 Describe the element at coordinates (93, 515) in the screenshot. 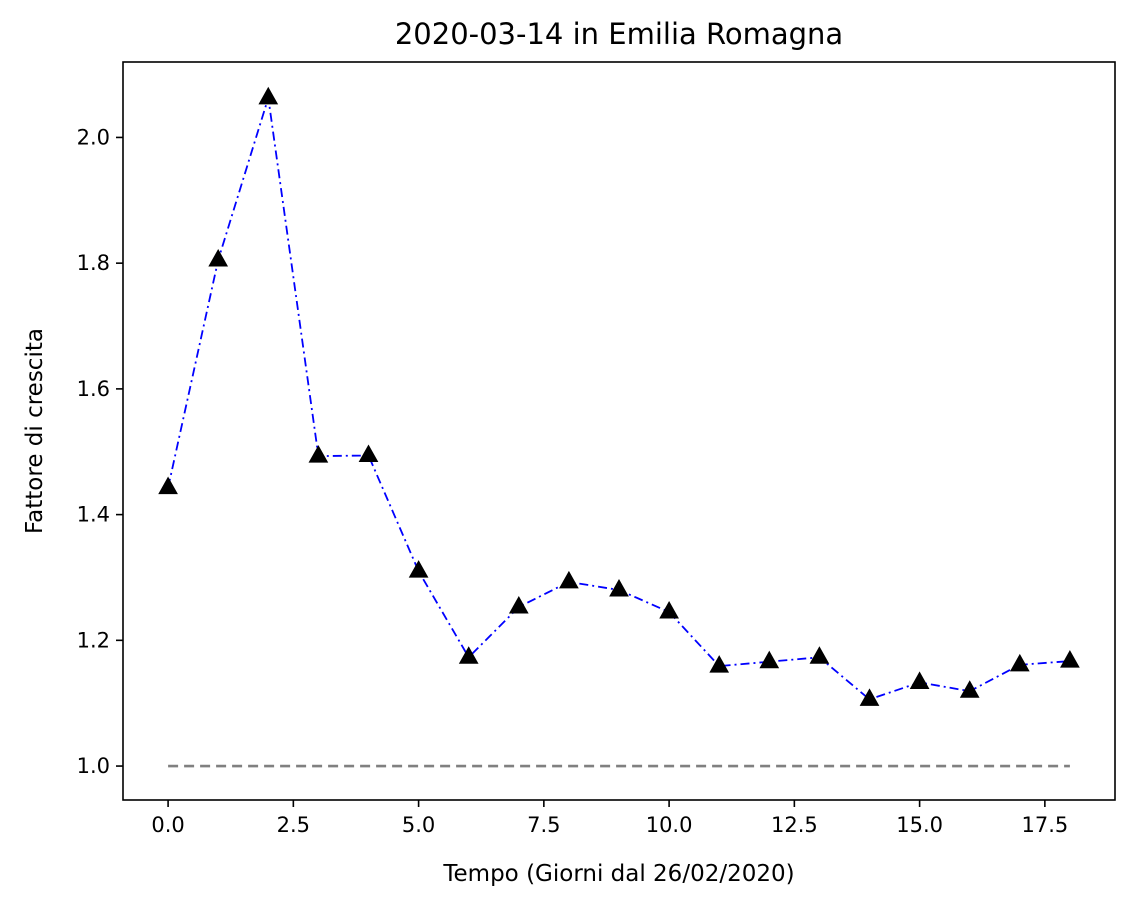

I see `y-tick-label: 1.4` at that location.